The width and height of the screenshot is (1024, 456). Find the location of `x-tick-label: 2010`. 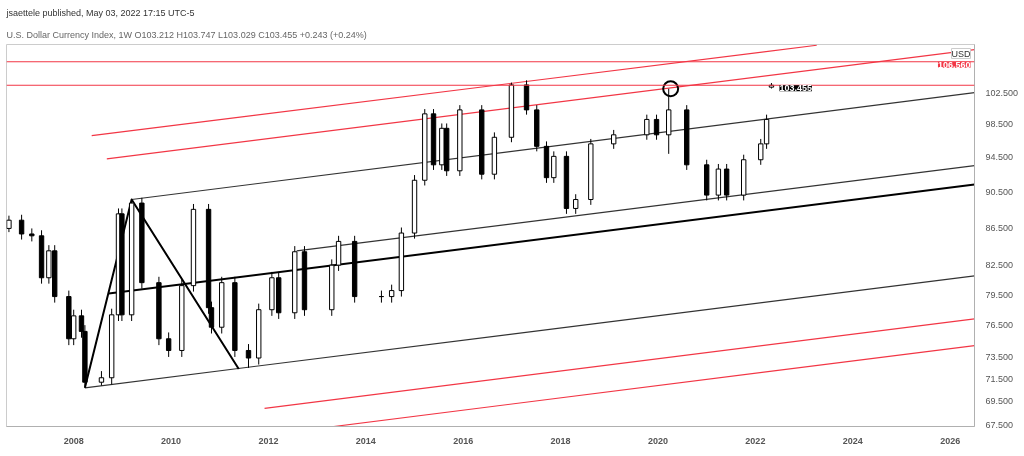

x-tick-label: 2010 is located at coordinates (171, 440).